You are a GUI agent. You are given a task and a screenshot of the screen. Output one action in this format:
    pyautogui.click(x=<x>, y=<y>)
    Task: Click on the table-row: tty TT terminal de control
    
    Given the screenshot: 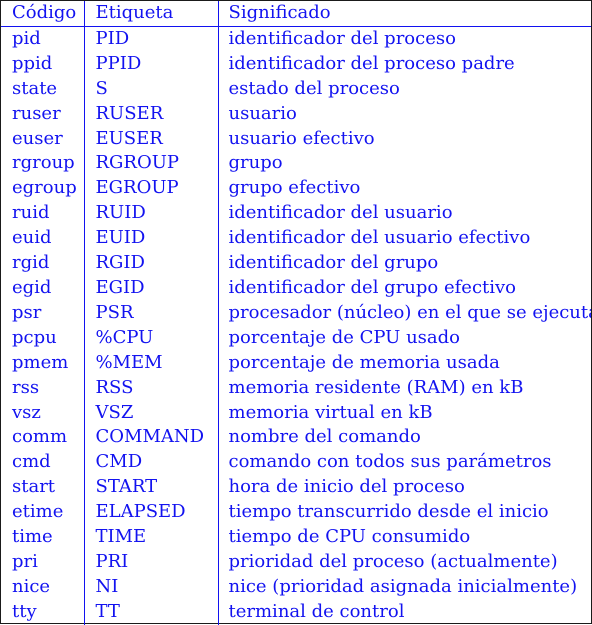 What is the action you would take?
    pyautogui.click(x=296, y=612)
    